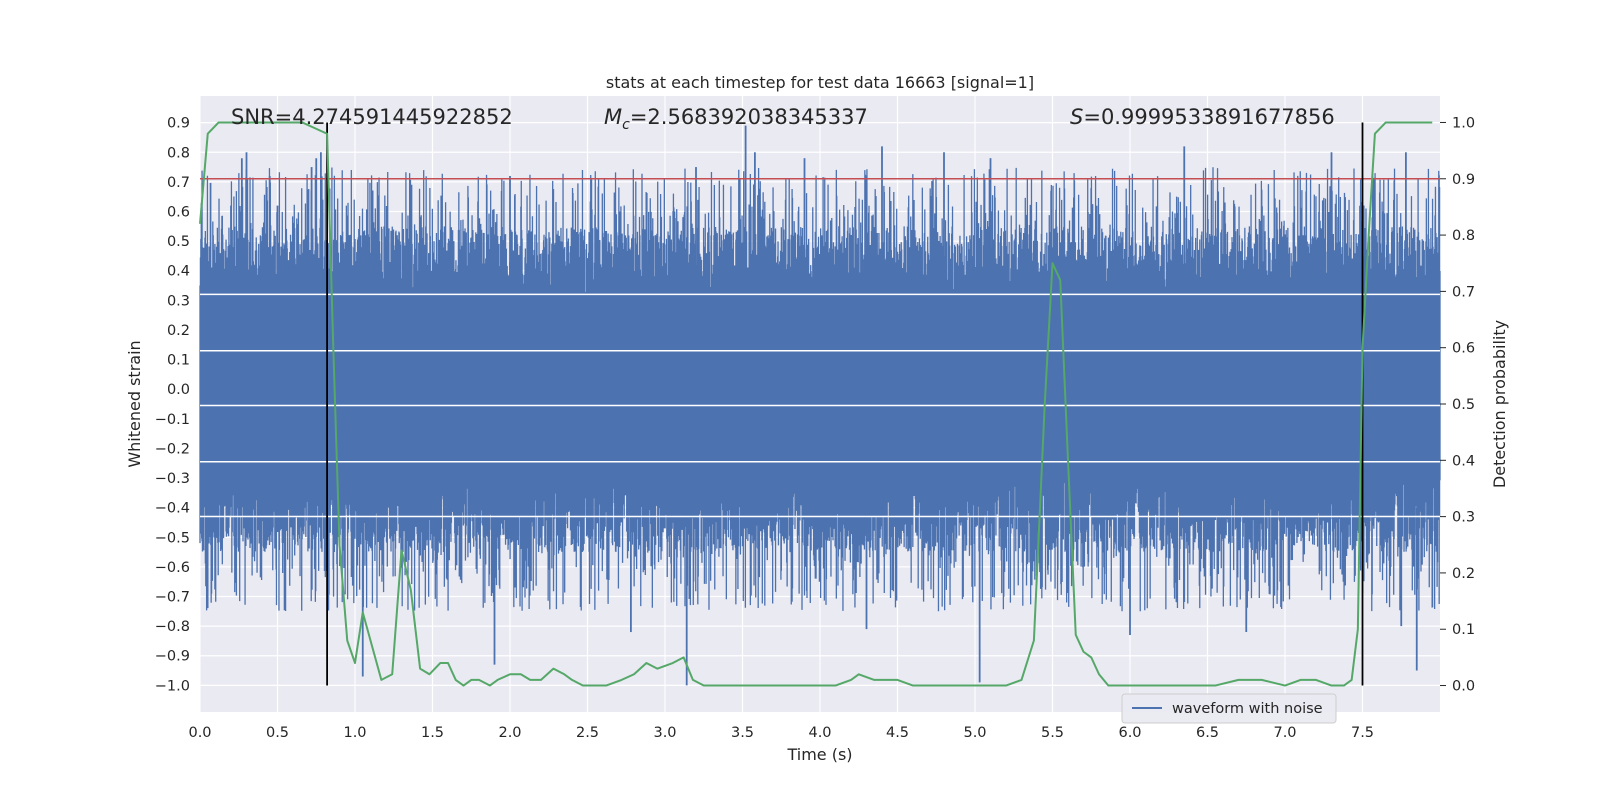  I want to click on chirp-mass-subscript: c, so click(626, 125).